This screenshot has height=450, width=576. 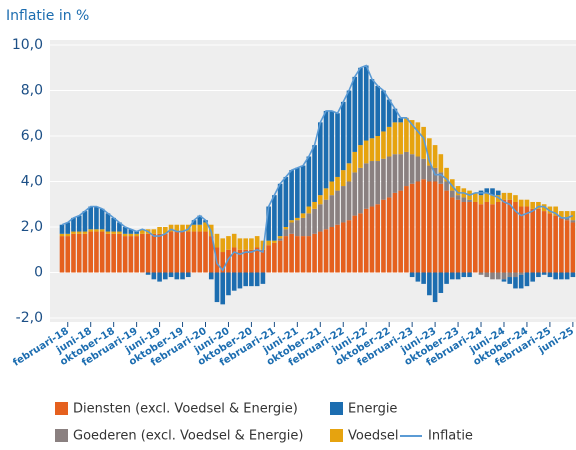 I want to click on y-tick-label: 10,0, so click(x=27, y=45).